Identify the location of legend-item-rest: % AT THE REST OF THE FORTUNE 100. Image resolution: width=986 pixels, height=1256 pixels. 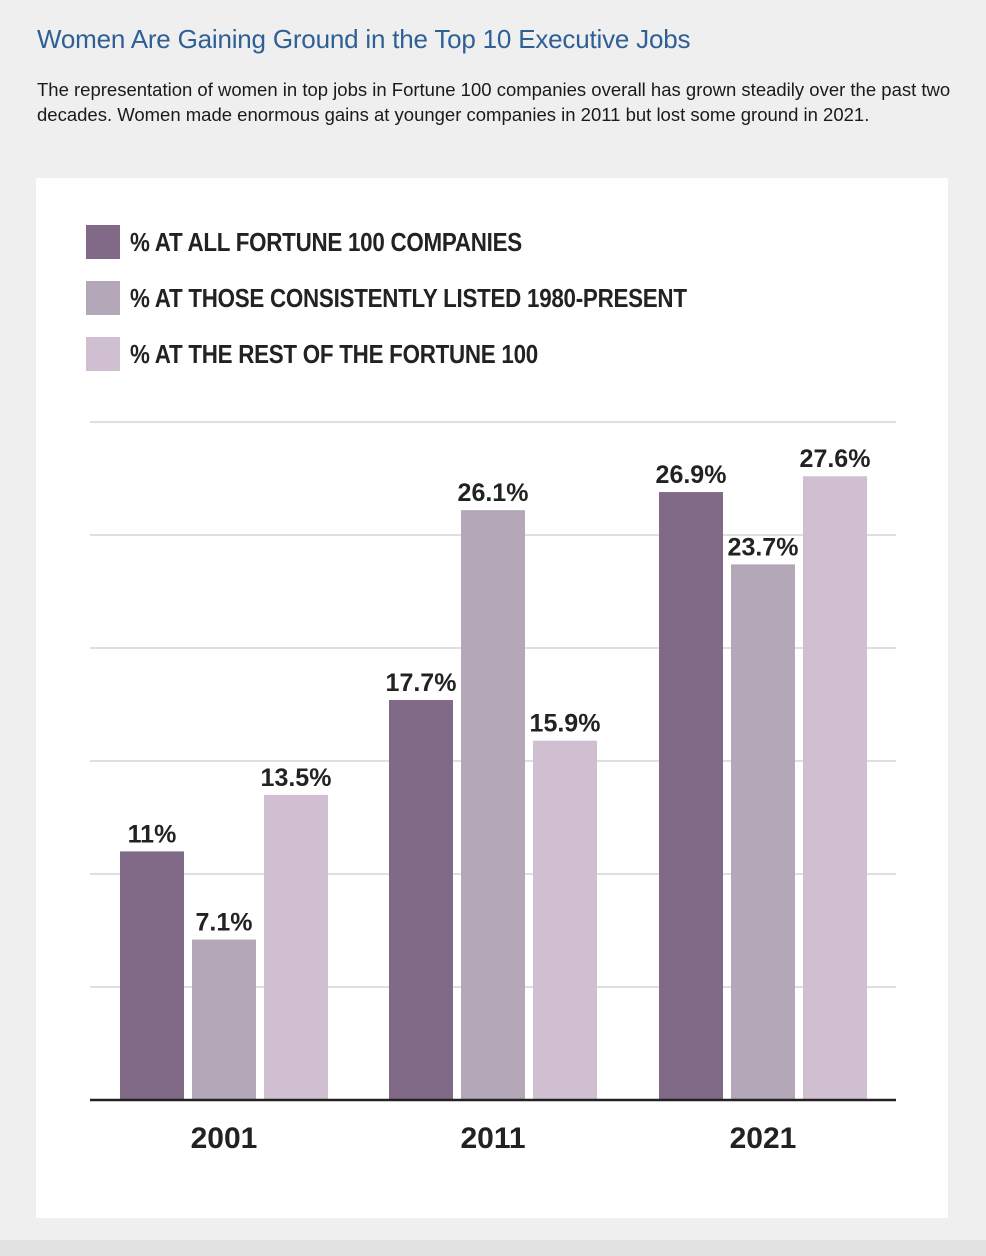
(345, 354).